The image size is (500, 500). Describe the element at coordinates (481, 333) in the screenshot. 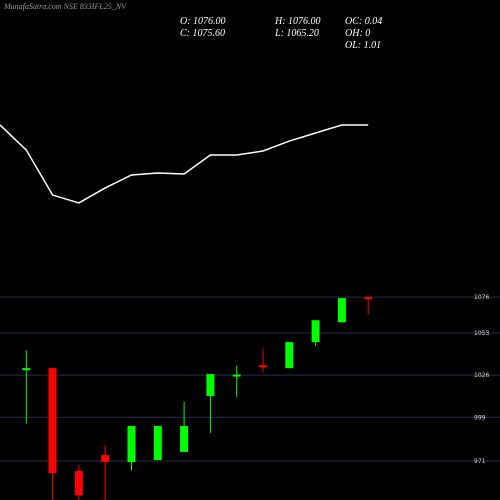

I see `y-tick-label: 1053` at that location.